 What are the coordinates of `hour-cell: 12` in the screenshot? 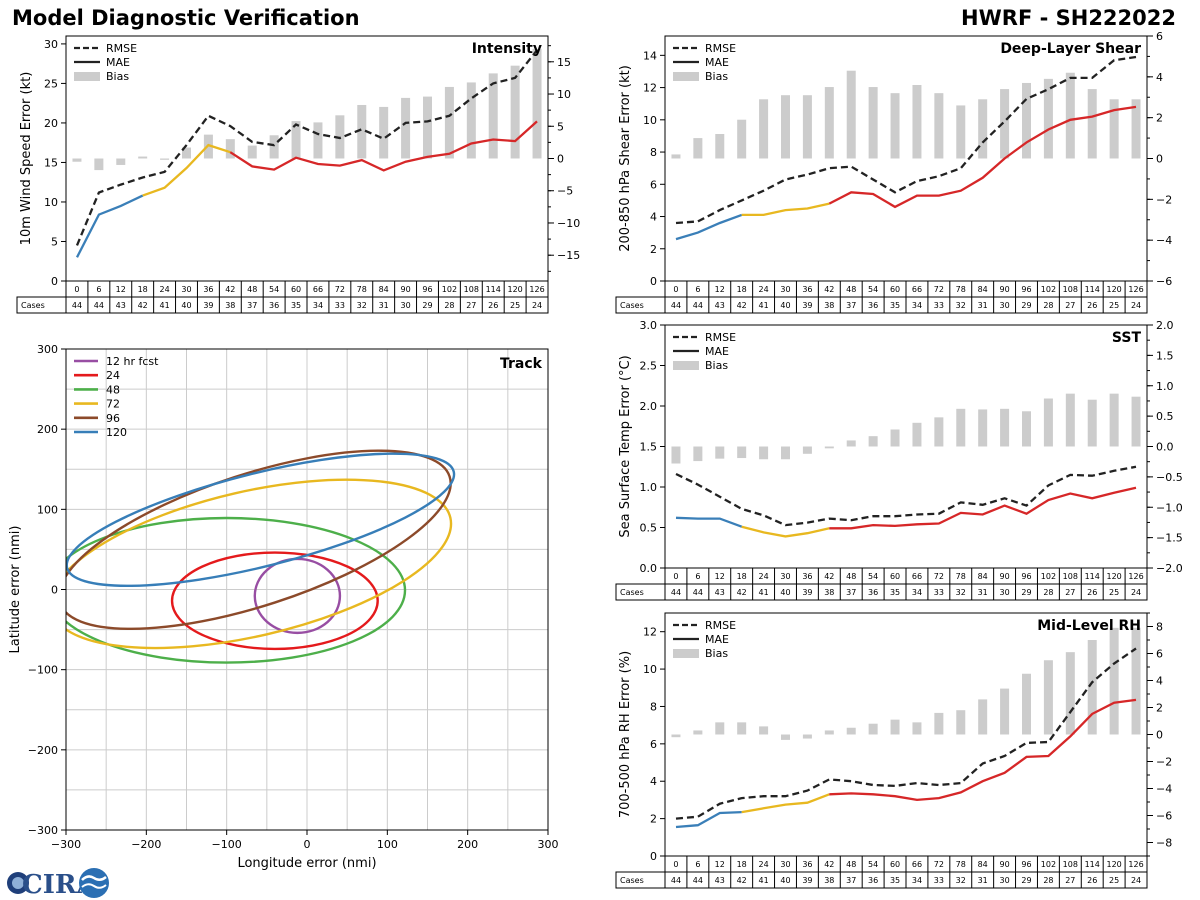 It's located at (720, 576).